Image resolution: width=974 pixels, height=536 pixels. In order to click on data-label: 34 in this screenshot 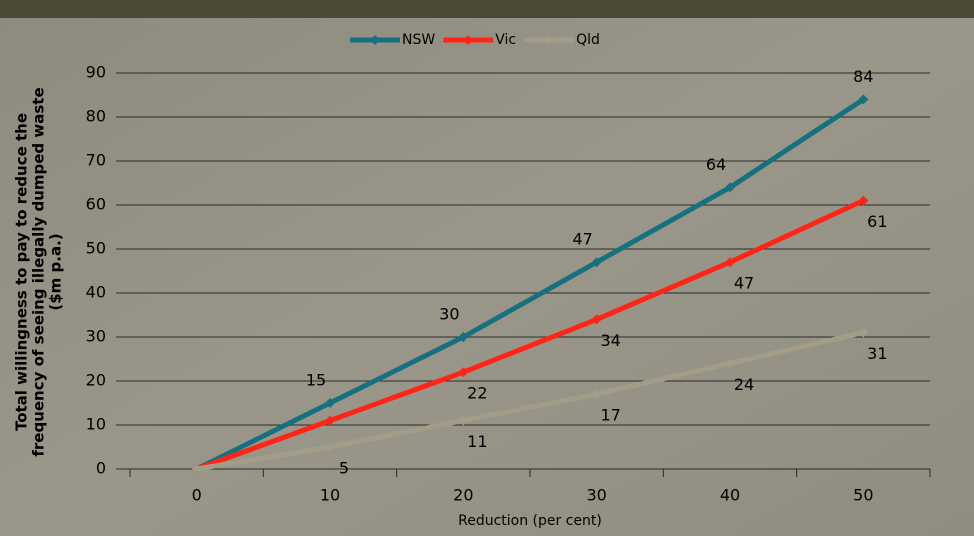, I will do `click(610, 340)`.